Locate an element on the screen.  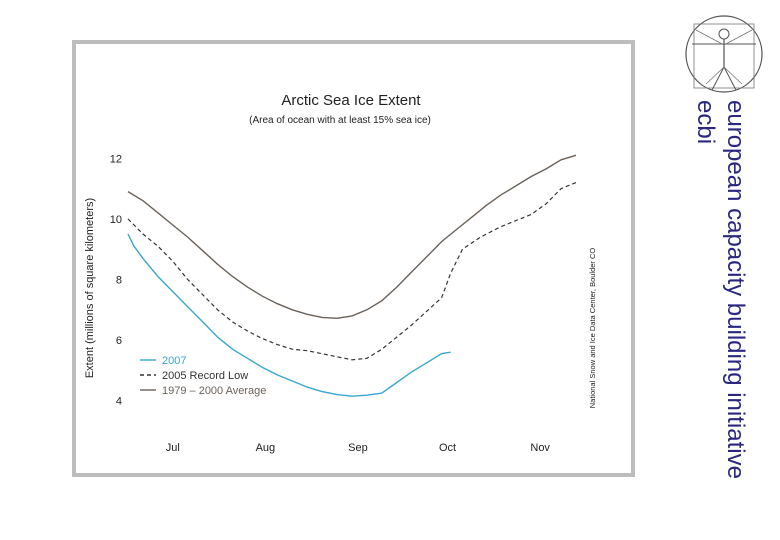
y-axis-ticks: 4 6 8 10 12 is located at coordinates (116, 280).